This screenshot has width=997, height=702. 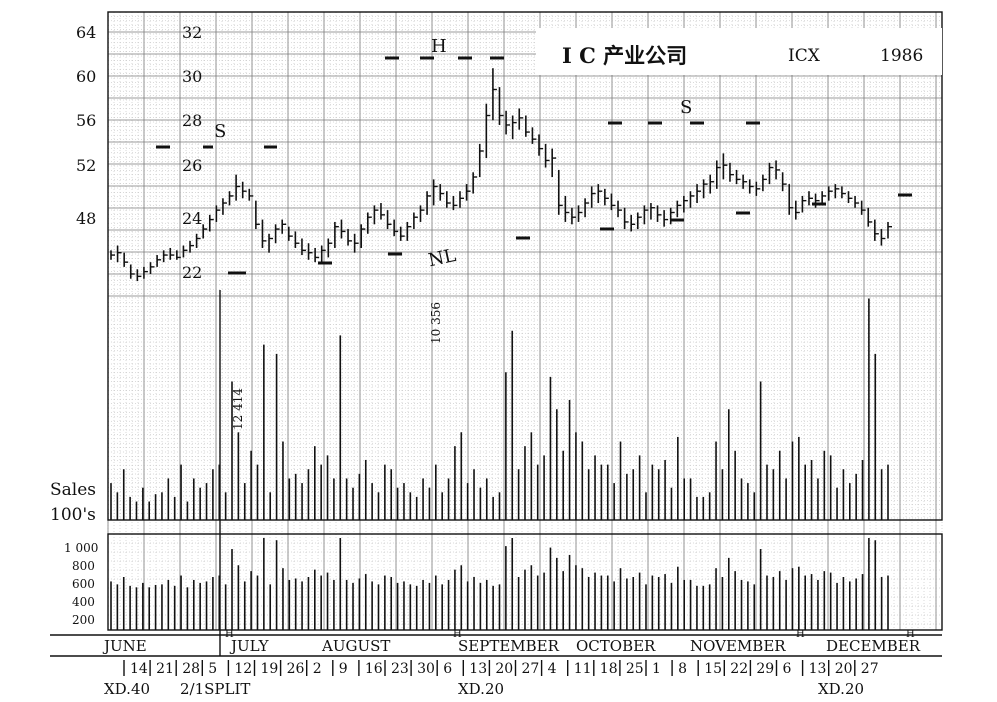 What do you see at coordinates (873, 646) in the screenshot?
I see `month-label: DECEMBER` at bounding box center [873, 646].